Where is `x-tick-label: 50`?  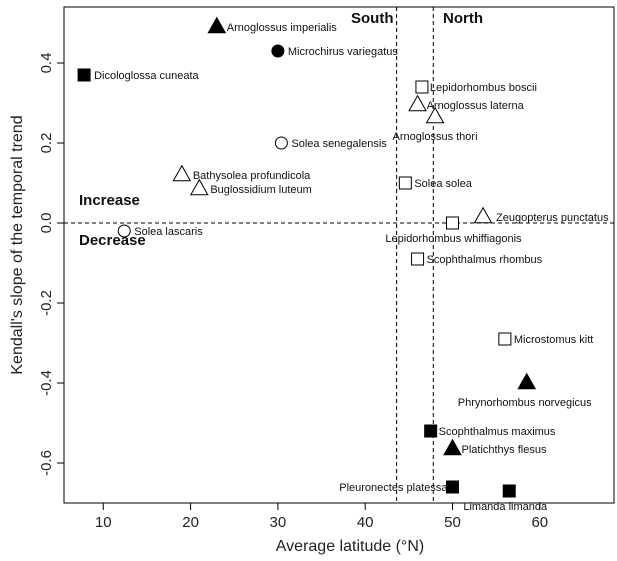 x-tick-label: 50 is located at coordinates (452, 522).